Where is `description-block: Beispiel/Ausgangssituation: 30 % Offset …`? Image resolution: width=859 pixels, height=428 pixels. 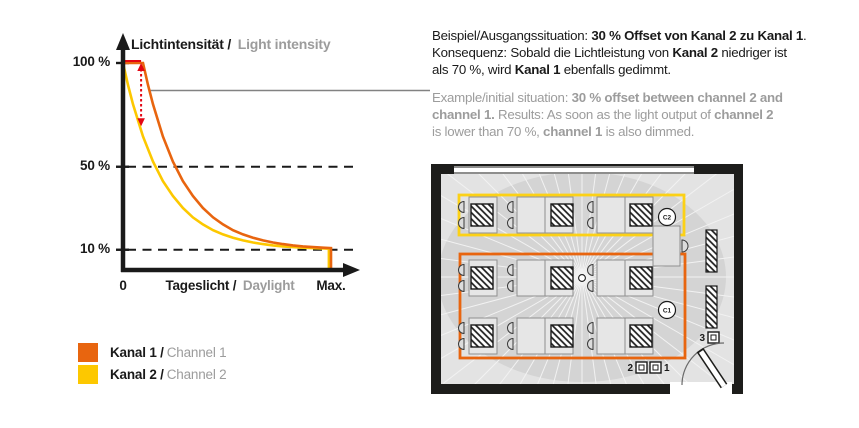 description-block: Beispiel/Ausgangssituation: 30 % Offset … is located at coordinates (642, 83).